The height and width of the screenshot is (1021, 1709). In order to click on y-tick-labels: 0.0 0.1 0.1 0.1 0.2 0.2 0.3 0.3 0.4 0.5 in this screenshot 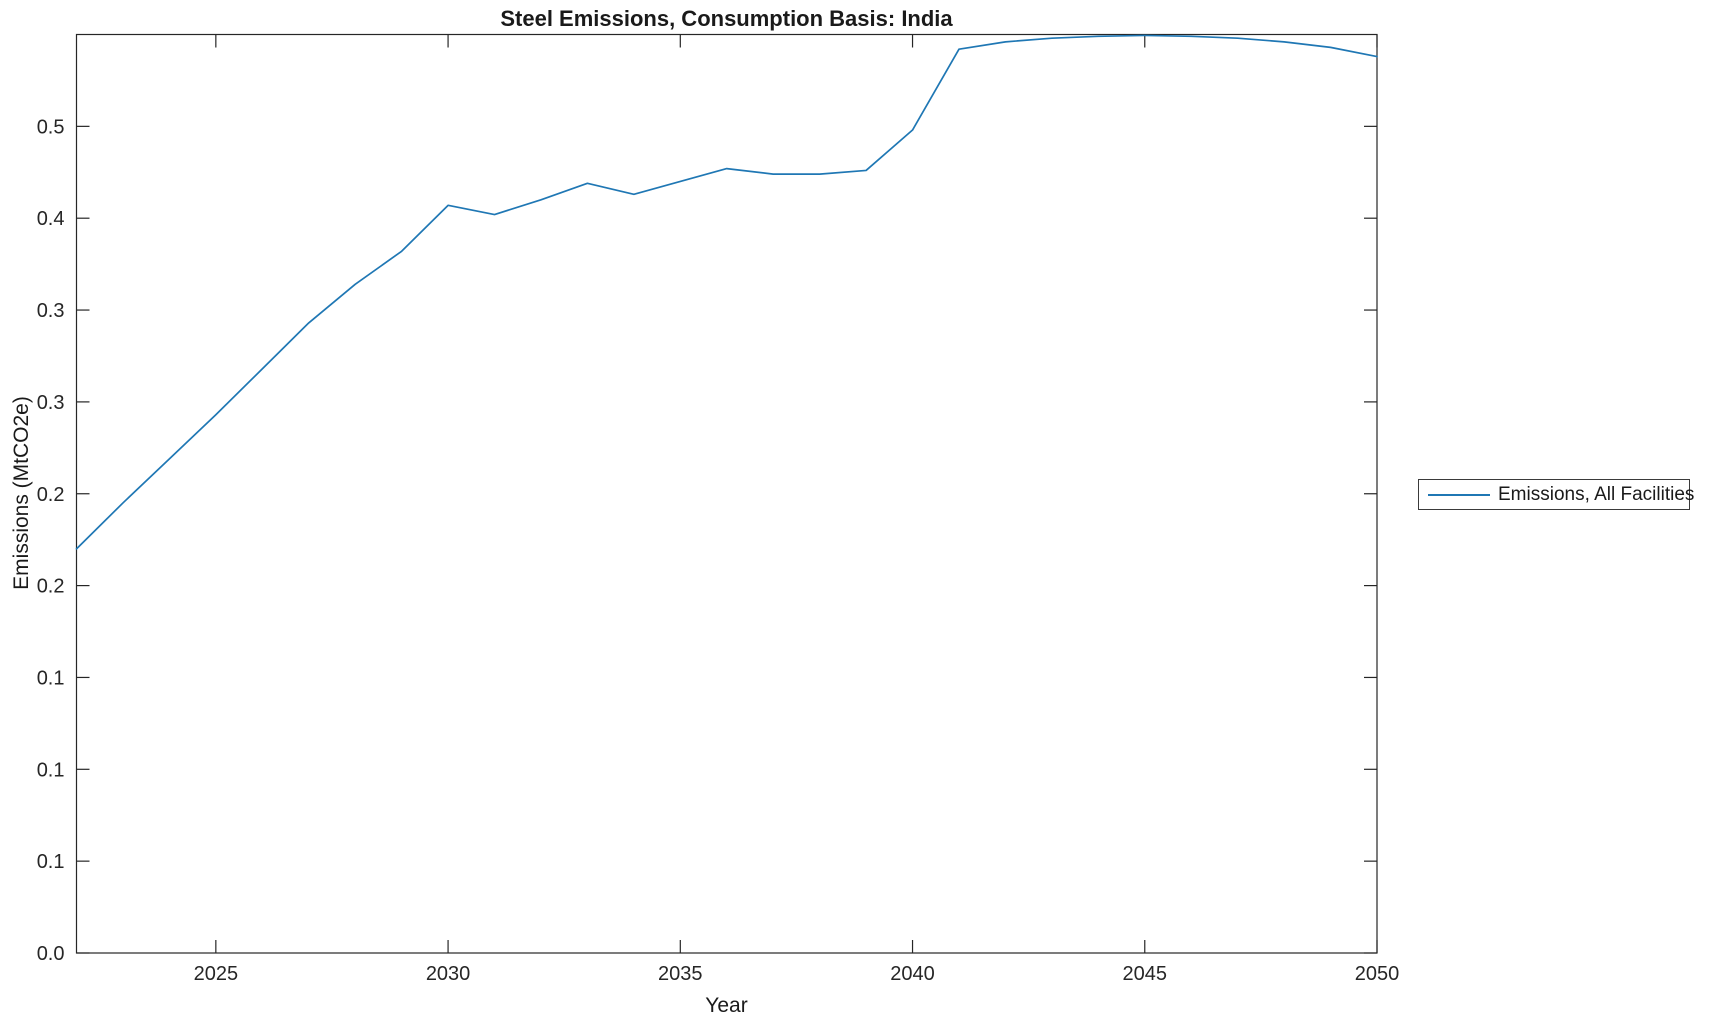, I will do `click(51, 540)`.